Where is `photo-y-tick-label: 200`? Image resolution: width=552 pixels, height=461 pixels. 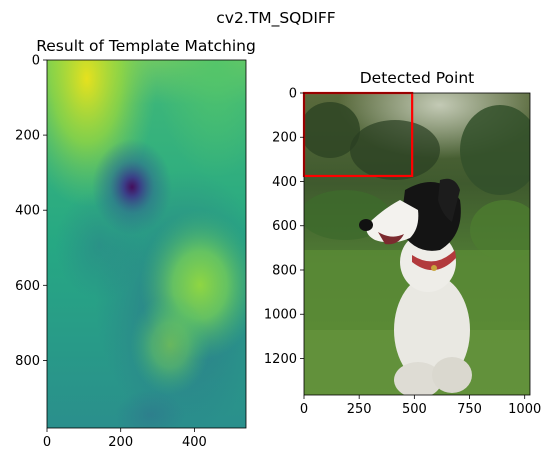
photo-y-tick-label: 200 is located at coordinates (284, 138).